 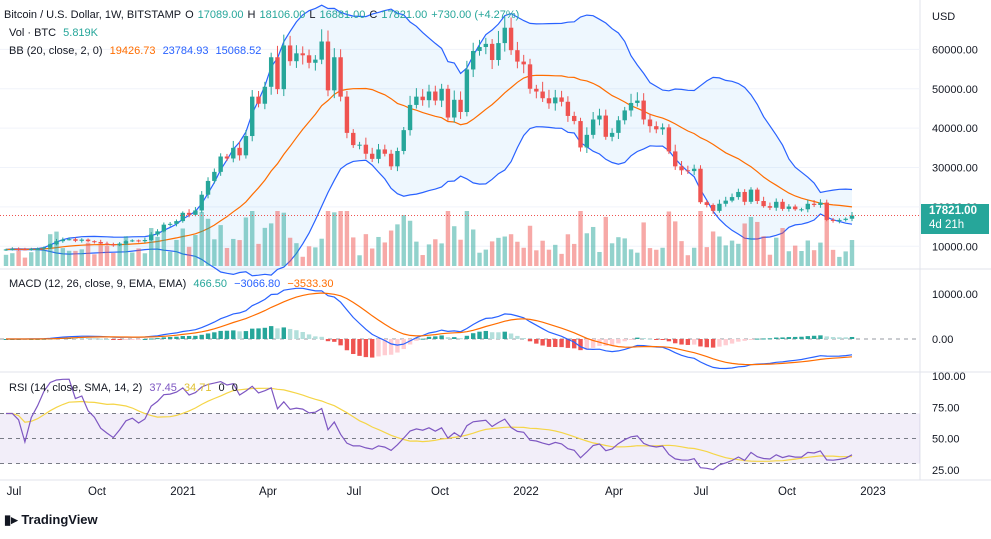 What do you see at coordinates (955, 169) in the screenshot?
I see `price-tick-label: 30000.00` at bounding box center [955, 169].